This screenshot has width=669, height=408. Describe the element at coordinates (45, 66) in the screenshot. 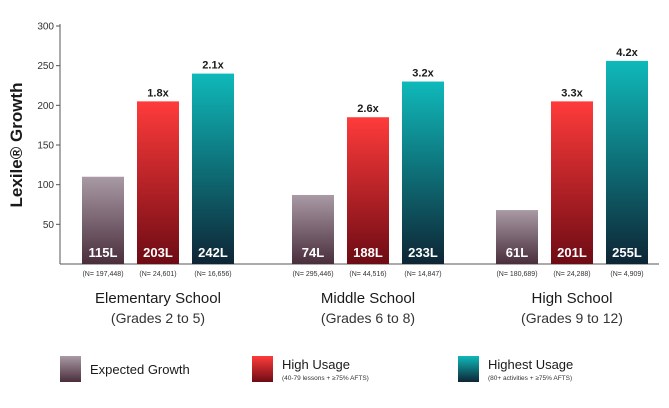

I see `y-tick-label: 250` at that location.